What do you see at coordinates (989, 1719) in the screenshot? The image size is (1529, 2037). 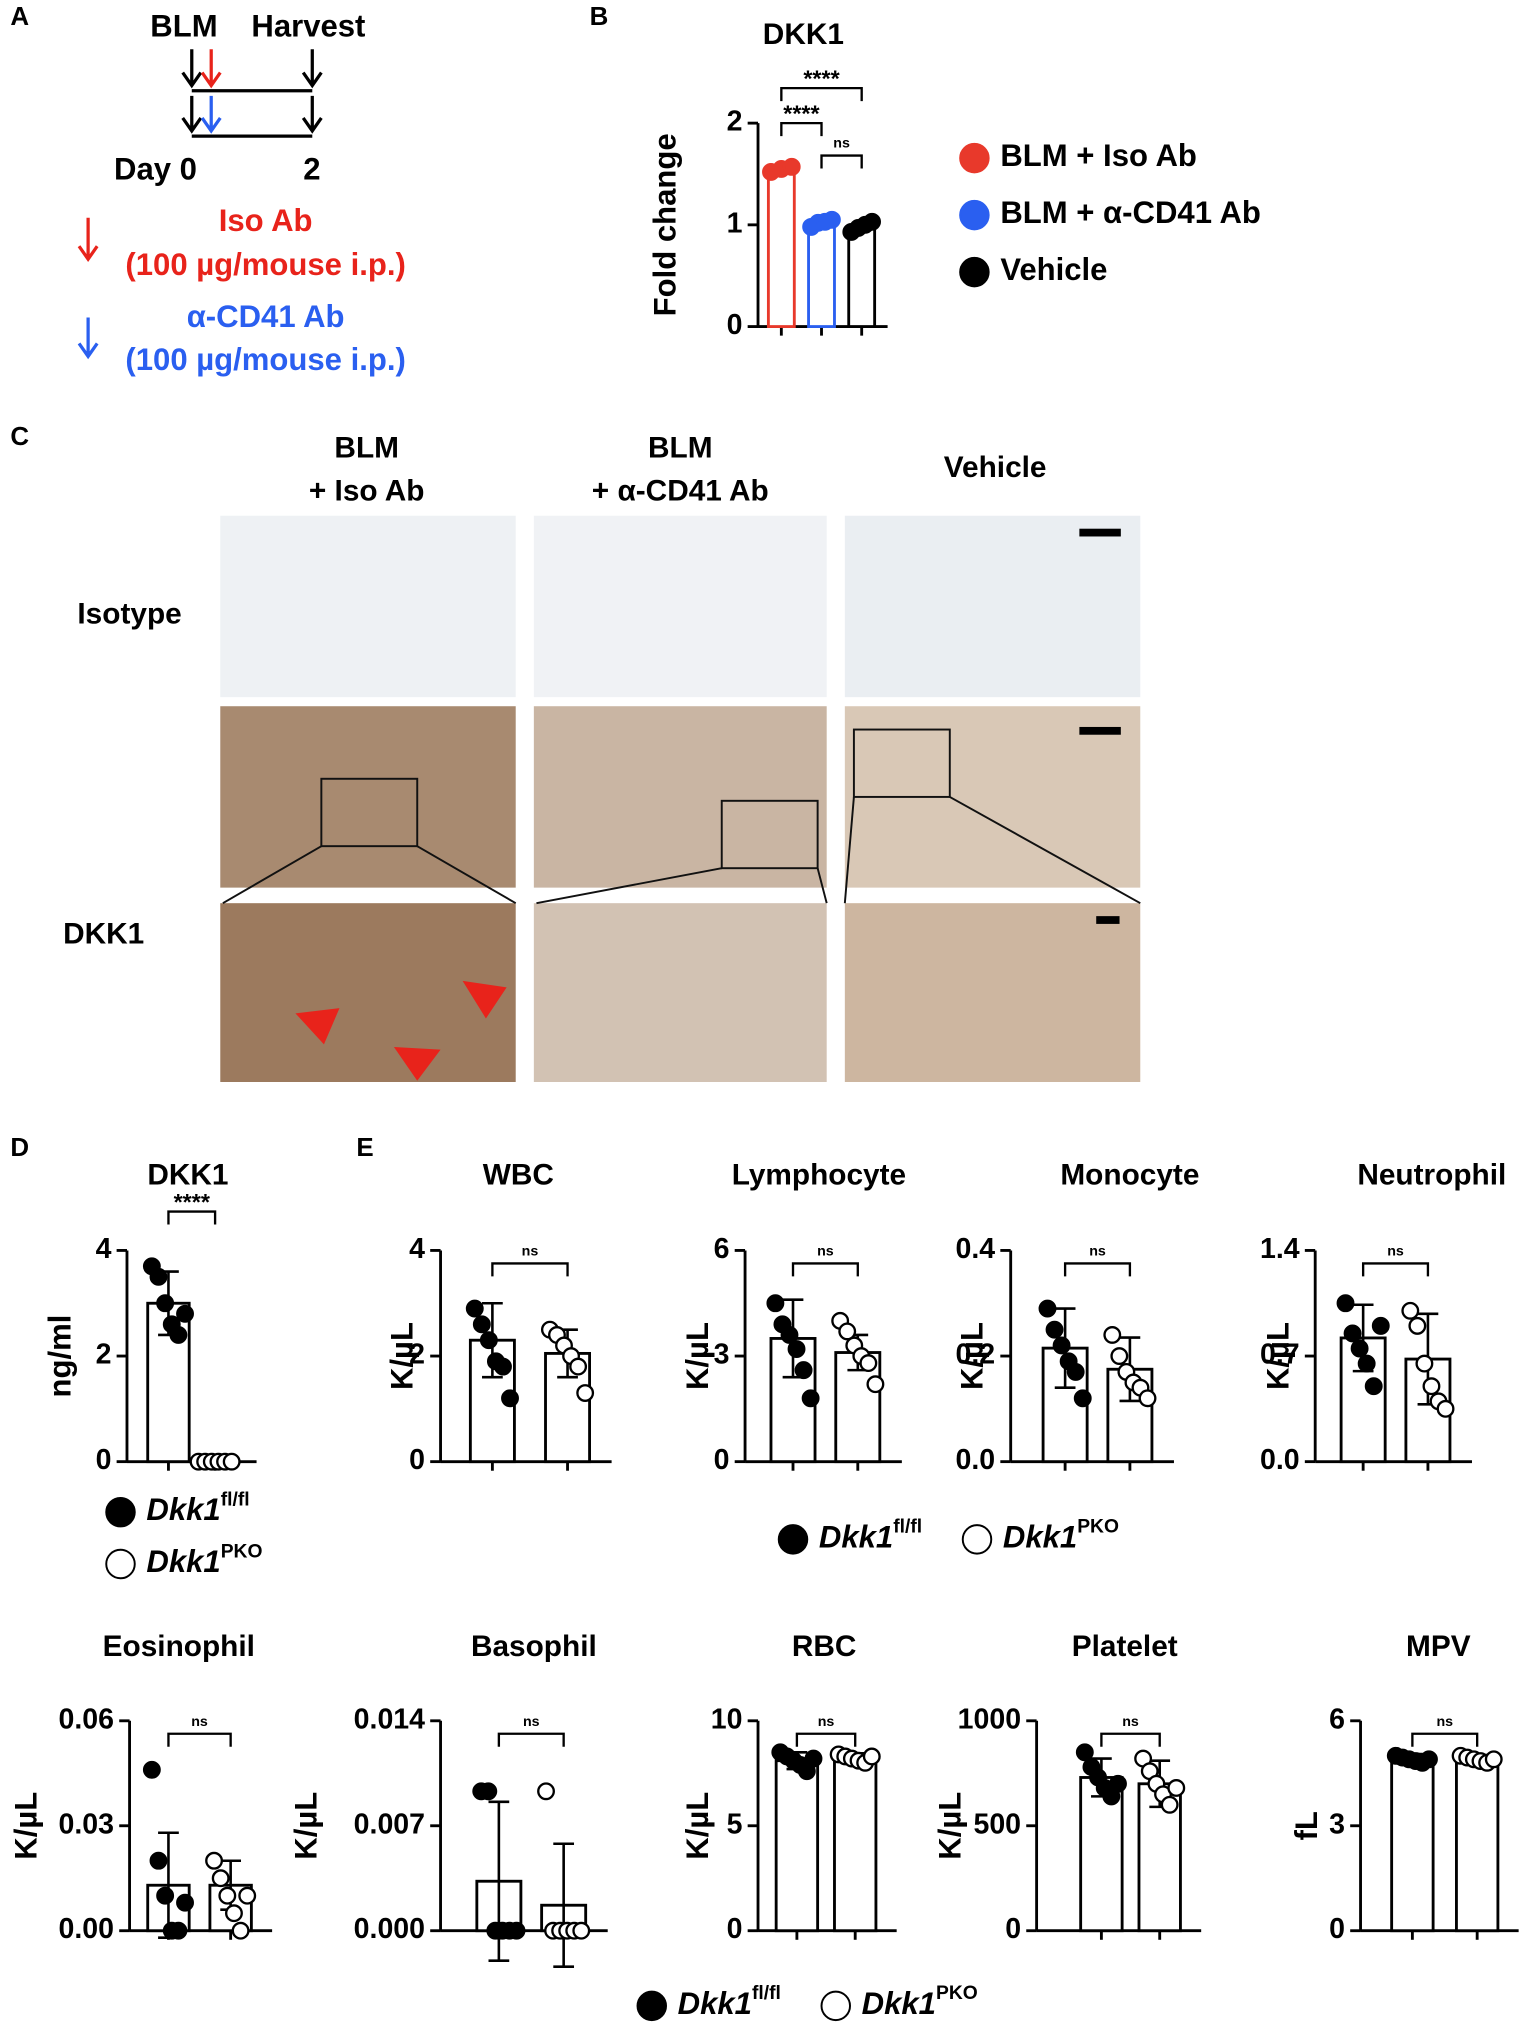 I see `y-tick-label: 1000` at bounding box center [989, 1719].